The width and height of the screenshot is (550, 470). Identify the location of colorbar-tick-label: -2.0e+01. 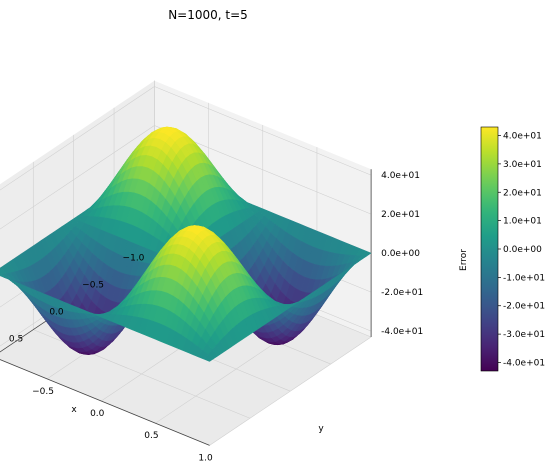
(524, 307).